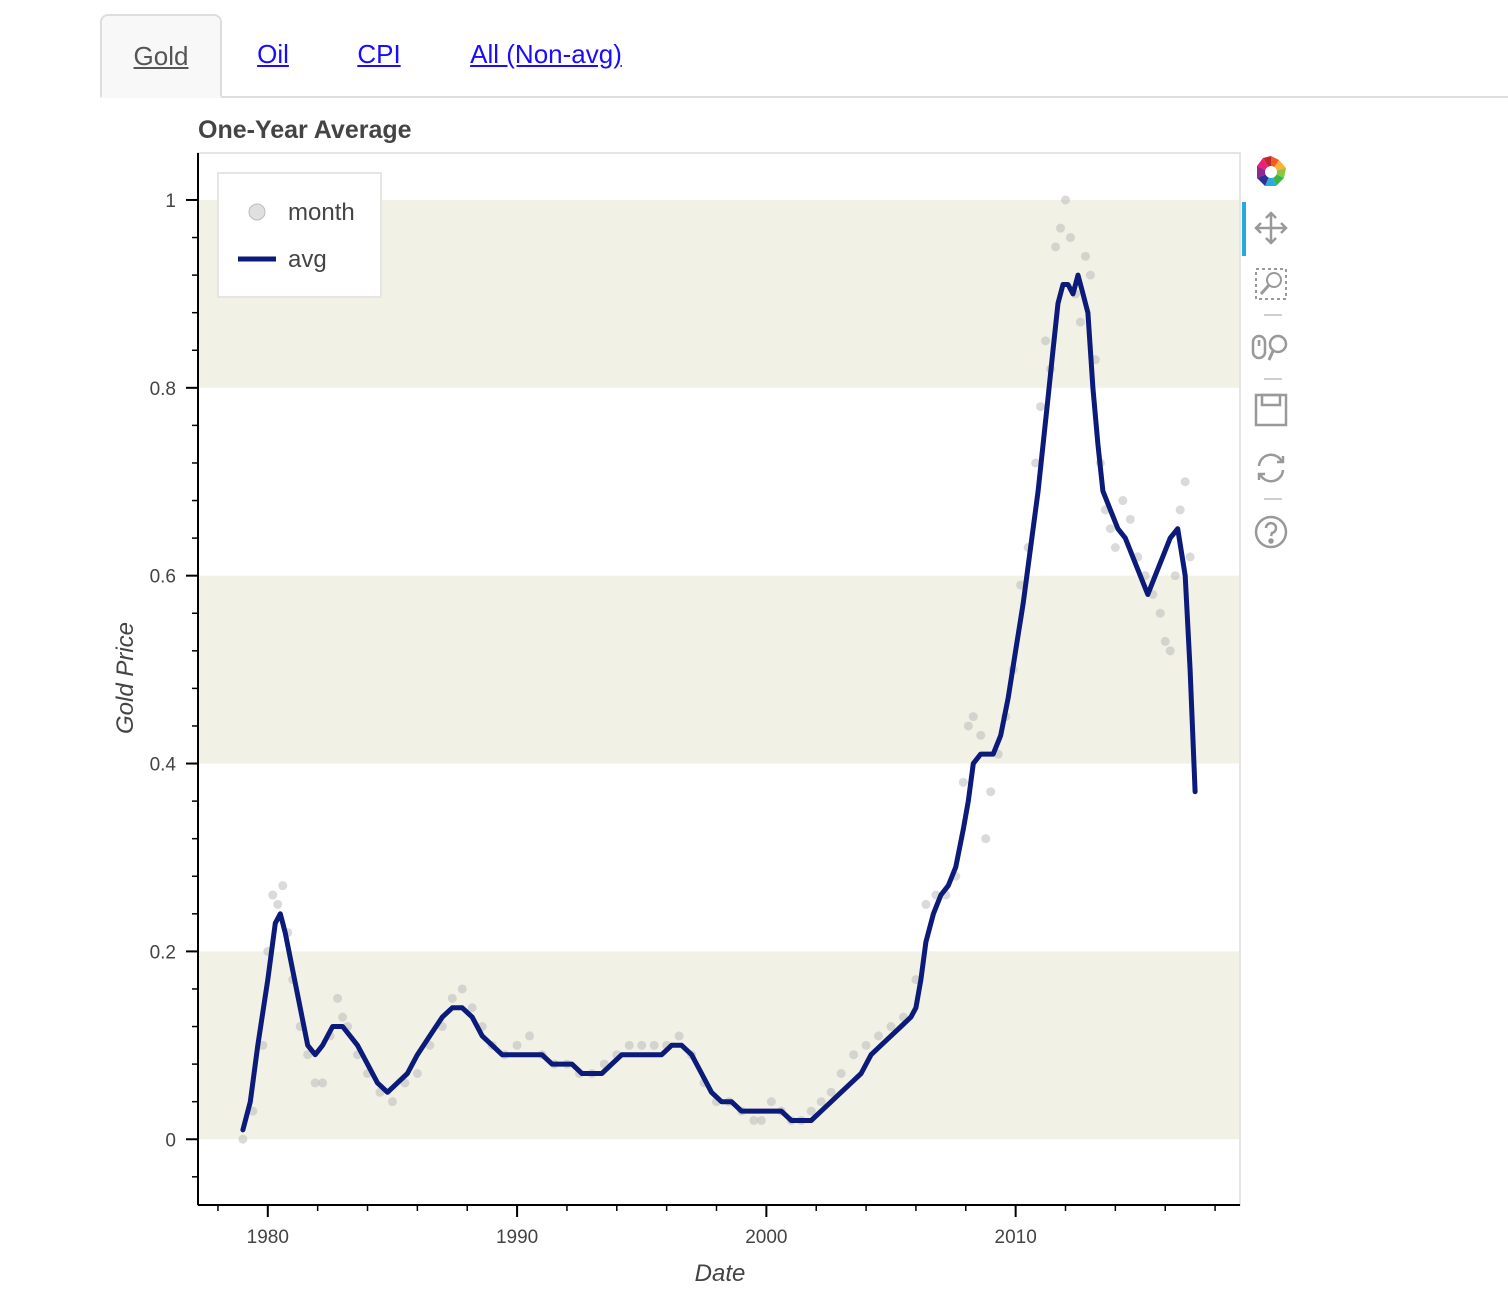 This screenshot has height=1302, width=1508. Describe the element at coordinates (163, 389) in the screenshot. I see `y-tick-label: 0.8` at that location.